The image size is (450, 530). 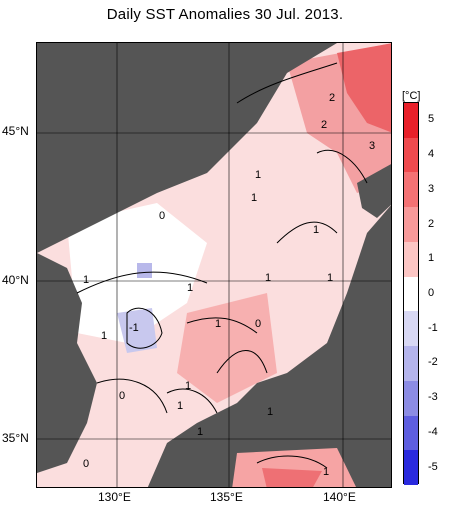 I want to click on lon-label-140e: 140°E, so click(x=339, y=497).